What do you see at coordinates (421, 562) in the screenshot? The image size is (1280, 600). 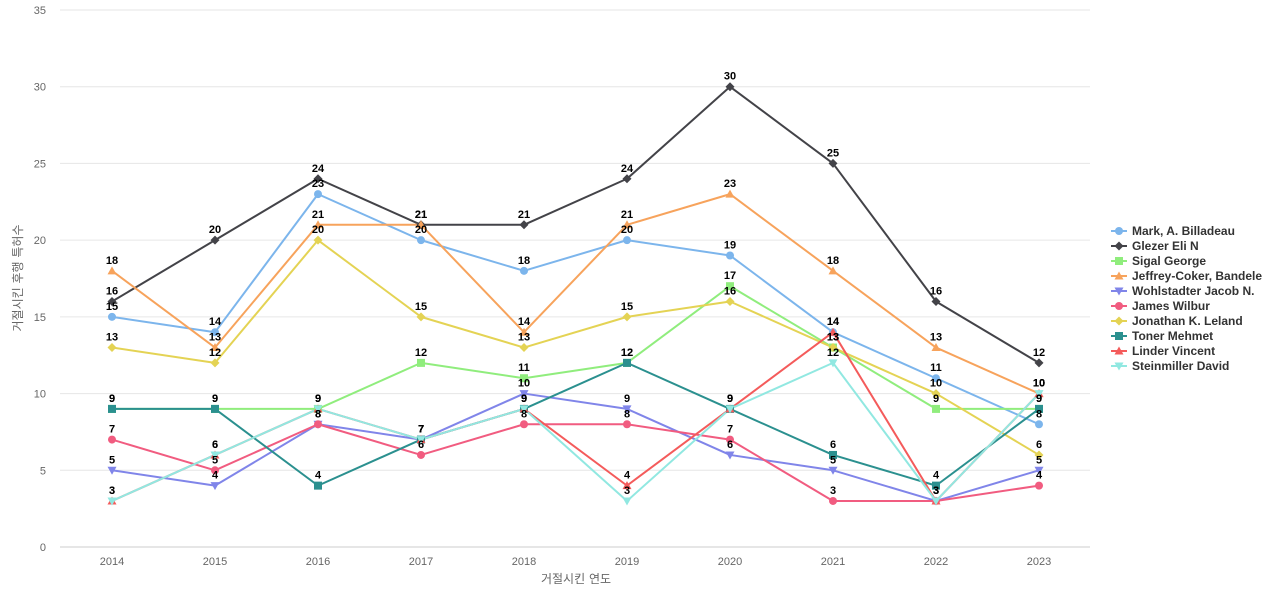 I see `x-tick-label: 2017` at bounding box center [421, 562].